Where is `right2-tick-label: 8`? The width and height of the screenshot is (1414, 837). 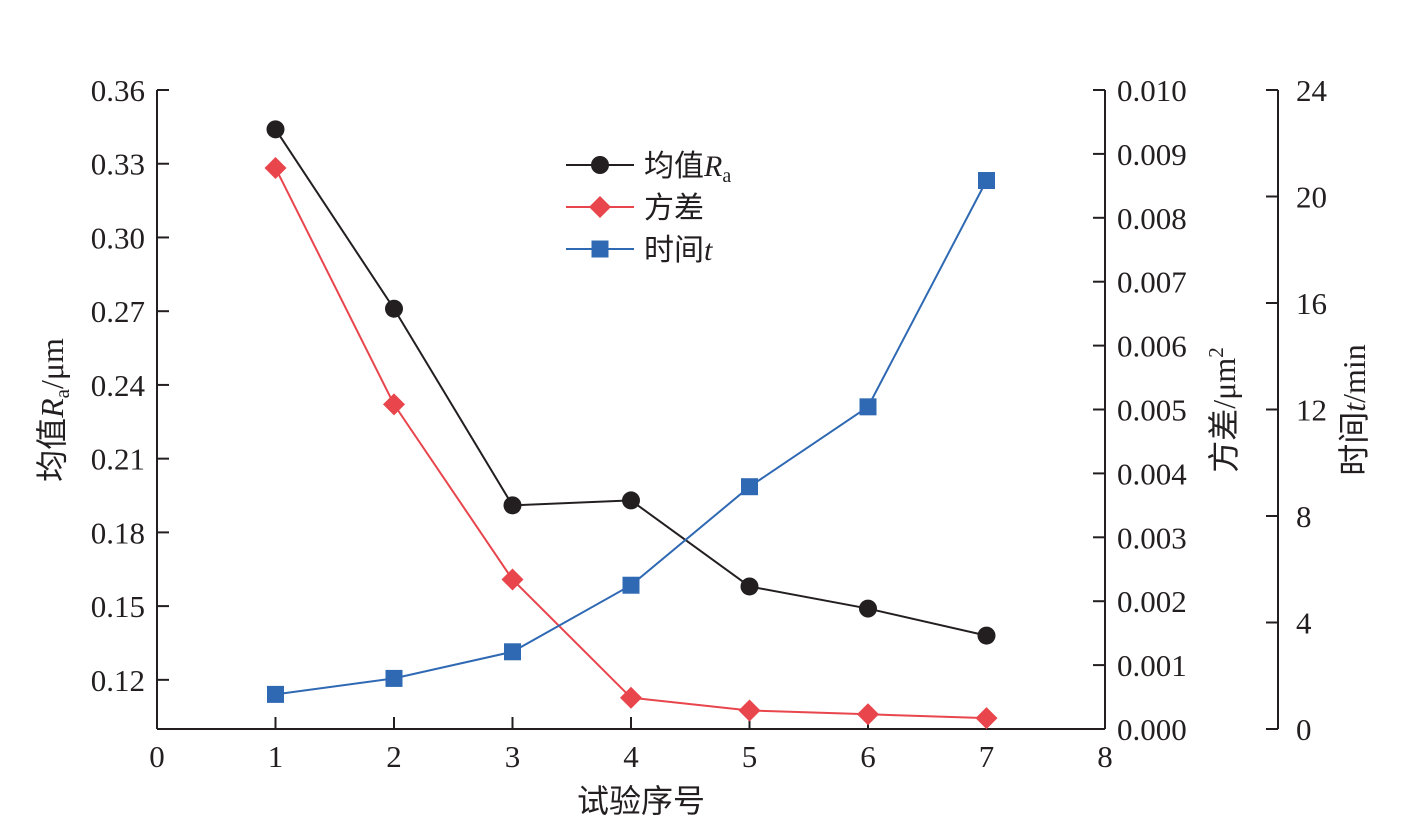
right2-tick-label: 8 is located at coordinates (1304, 516).